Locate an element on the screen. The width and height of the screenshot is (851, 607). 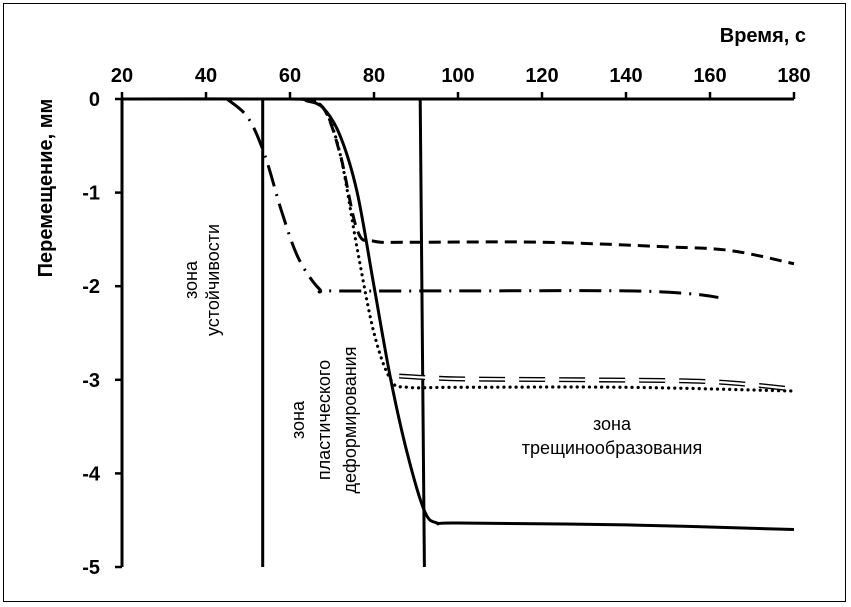
x-axis-title: Время, с is located at coordinates (763, 36).